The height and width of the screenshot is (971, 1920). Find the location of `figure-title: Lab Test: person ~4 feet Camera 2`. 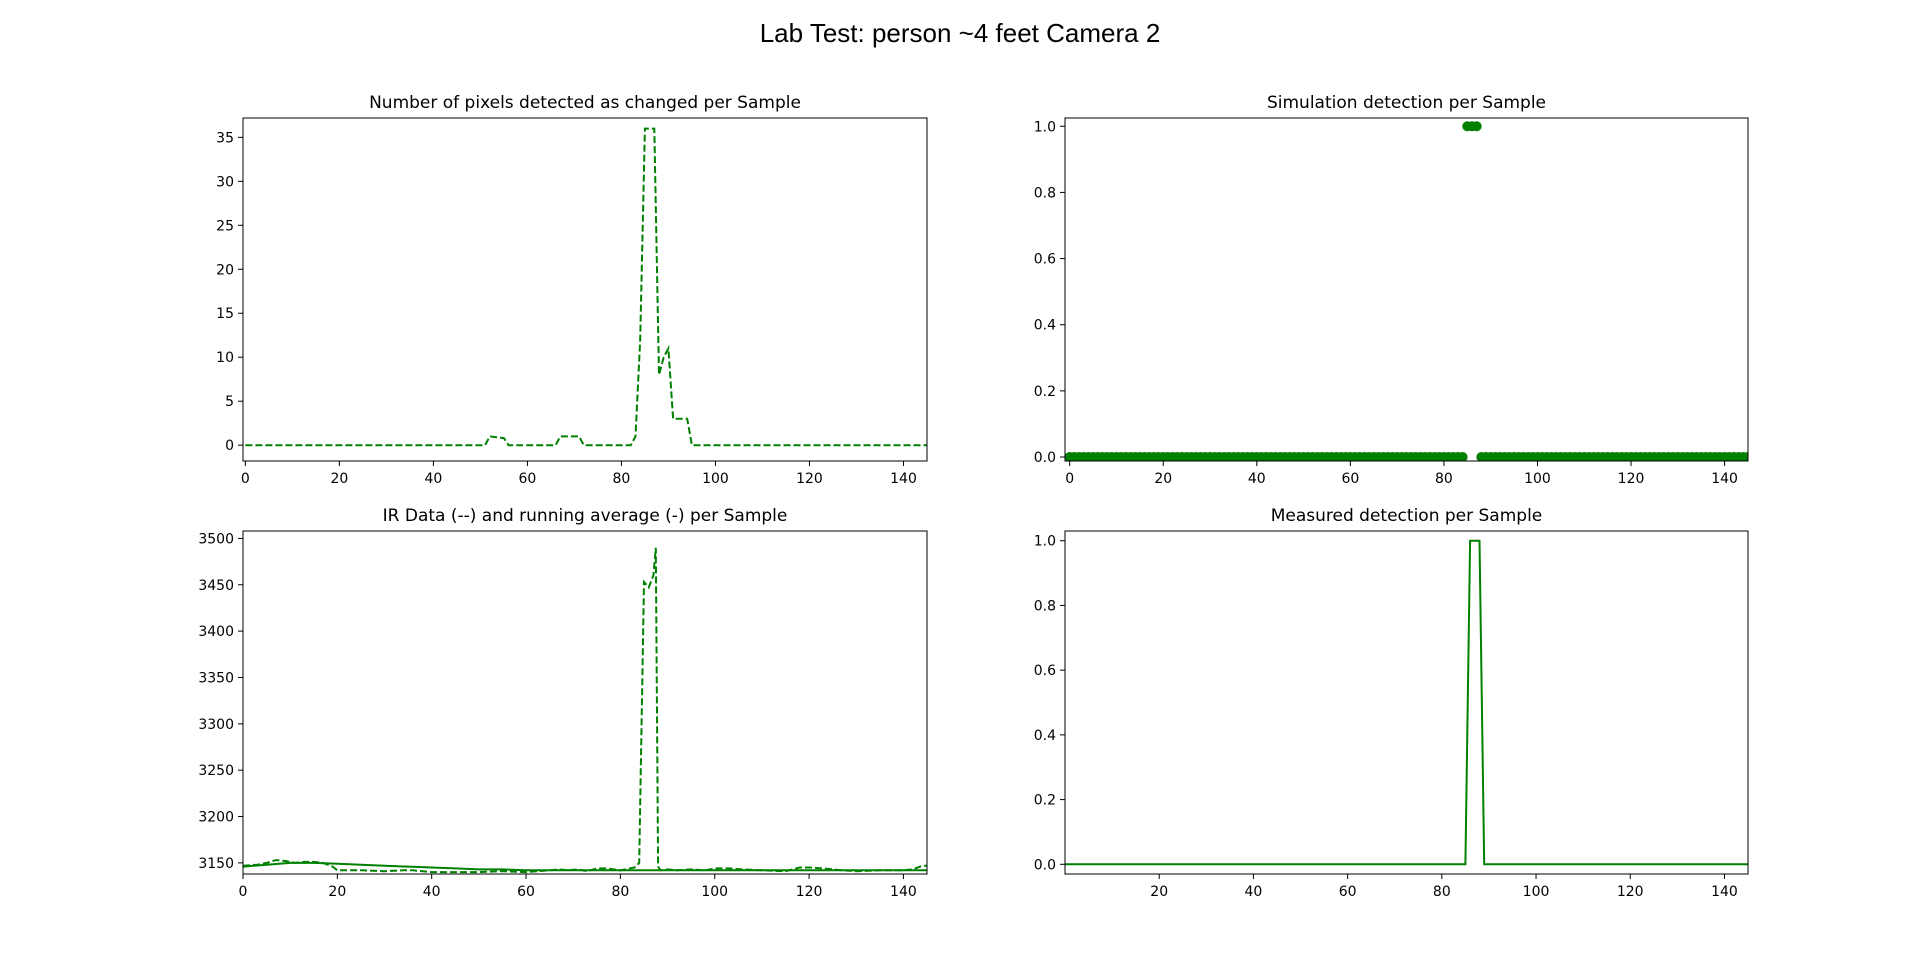

figure-title: Lab Test: person ~4 feet Camera 2 is located at coordinates (960, 33).